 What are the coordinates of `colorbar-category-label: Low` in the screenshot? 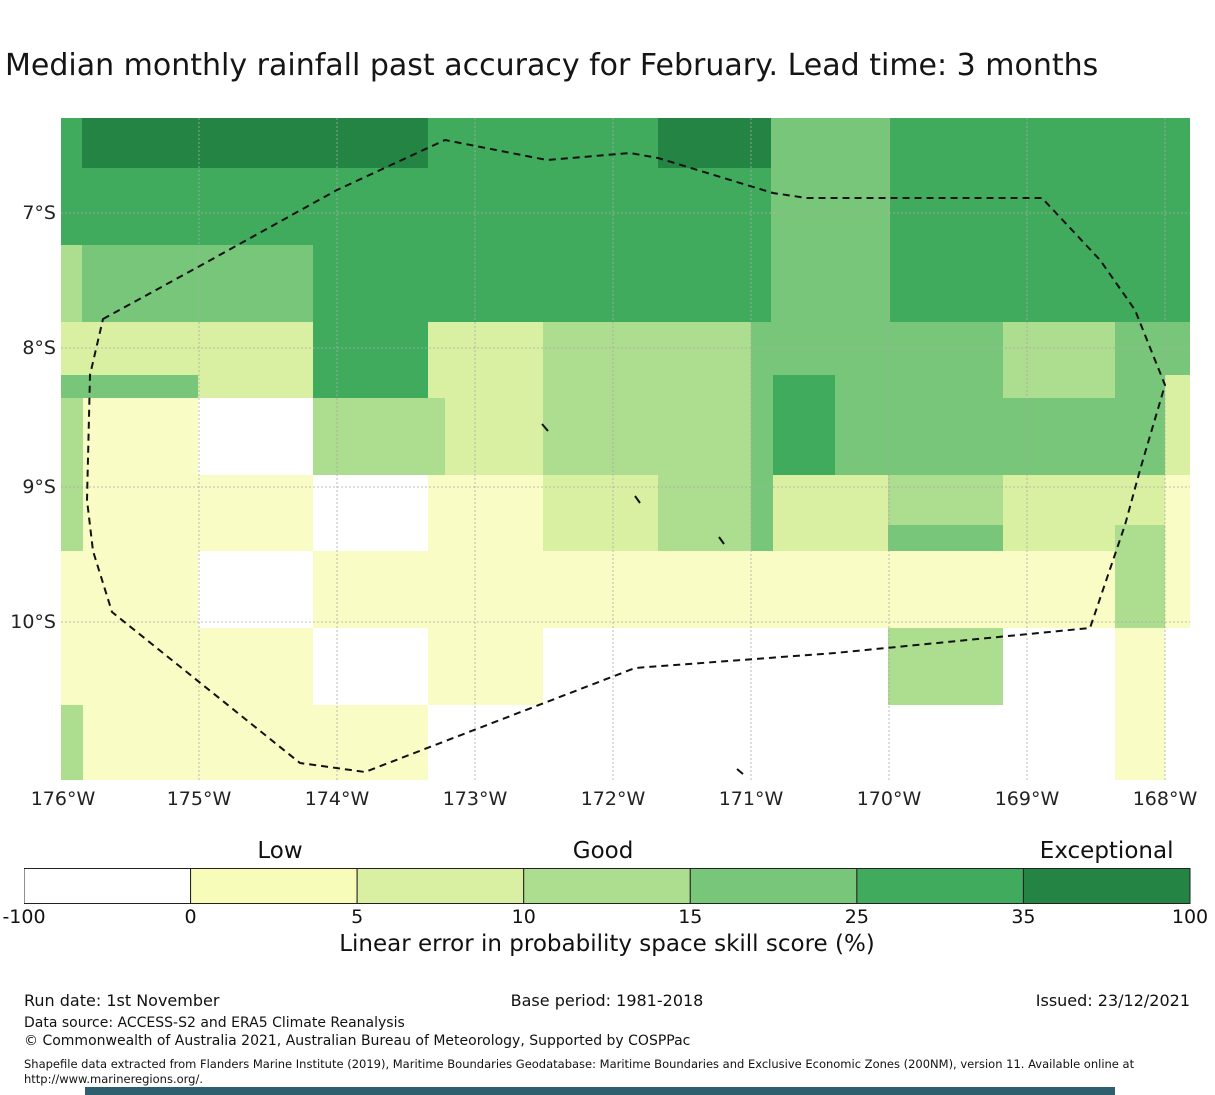 It's located at (280, 851).